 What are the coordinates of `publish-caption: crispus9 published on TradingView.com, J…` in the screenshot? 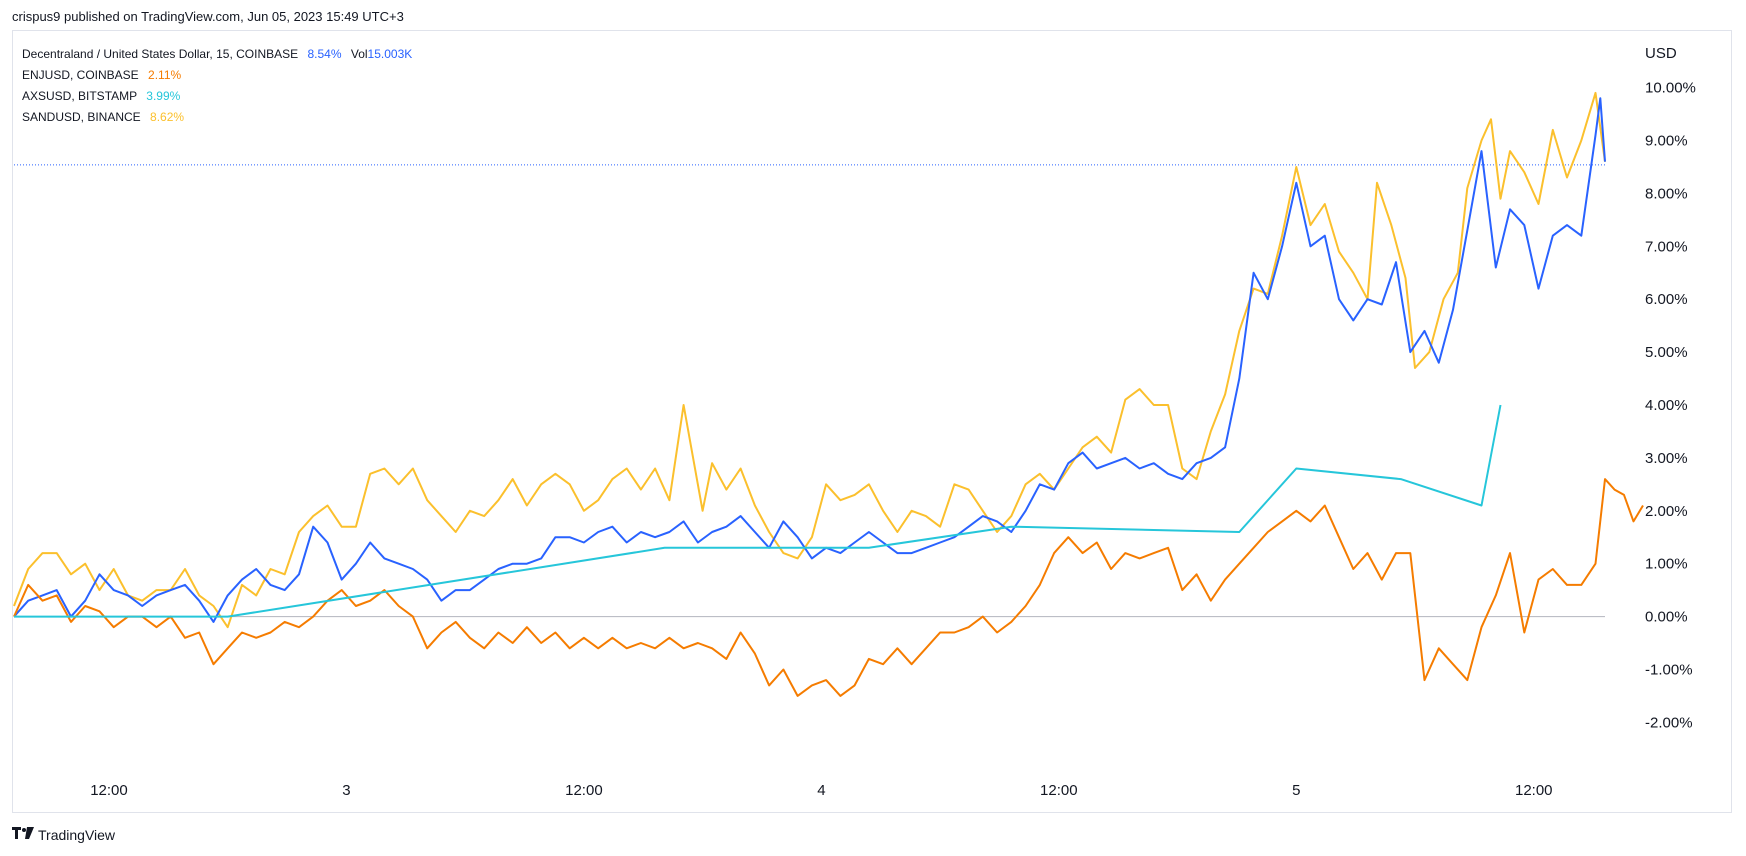 It's located at (208, 16).